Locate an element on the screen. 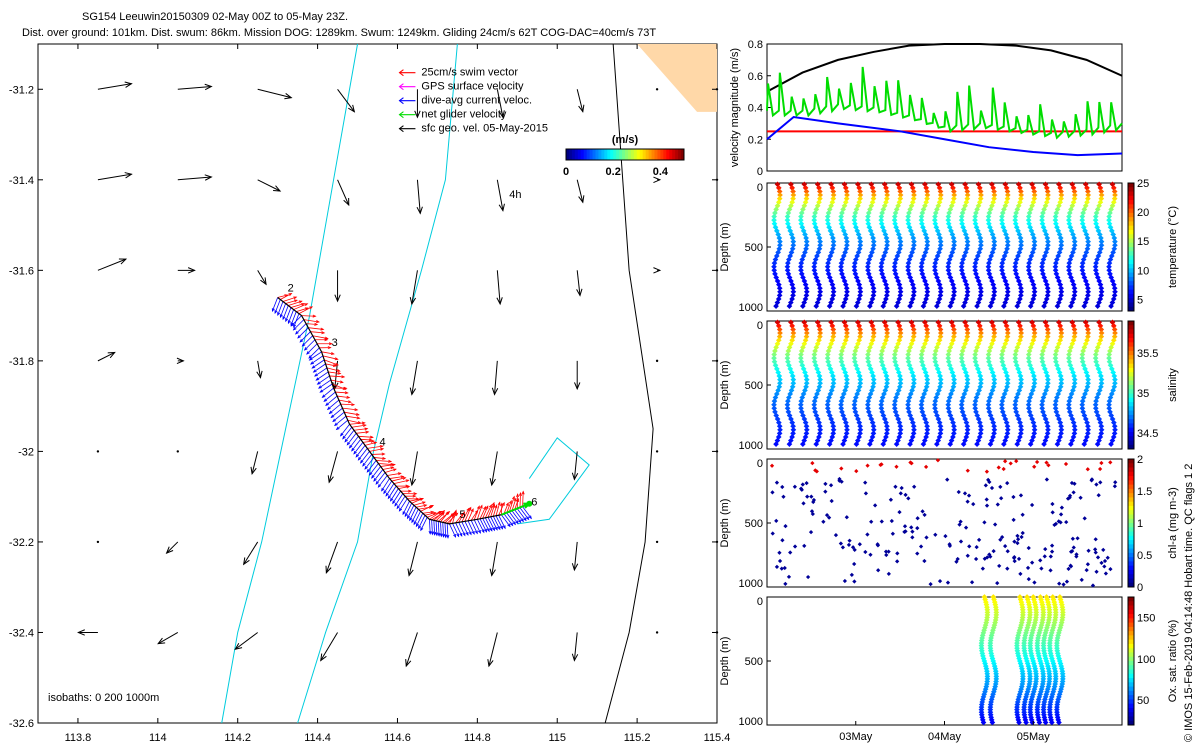 The width and height of the screenshot is (1200, 750). colorbar-cell is located at coordinates (618, 154).